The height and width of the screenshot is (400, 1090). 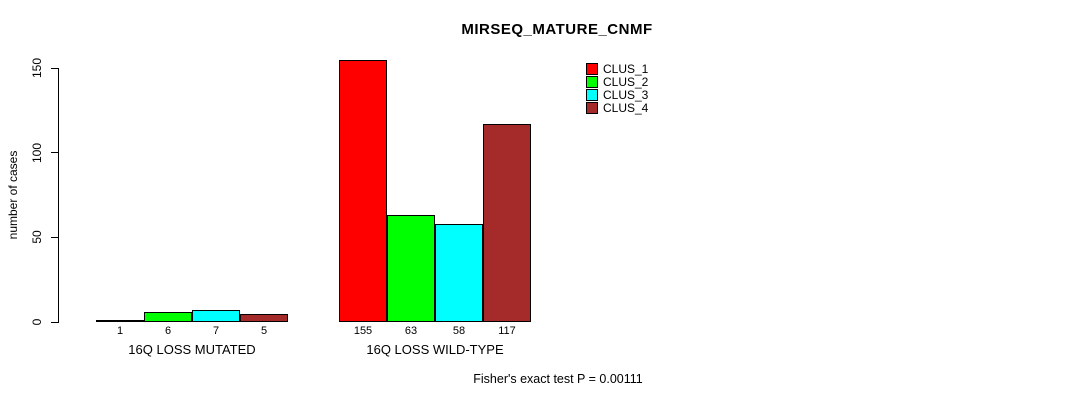 What do you see at coordinates (168, 317) in the screenshot?
I see `bar-clus_2-group1` at bounding box center [168, 317].